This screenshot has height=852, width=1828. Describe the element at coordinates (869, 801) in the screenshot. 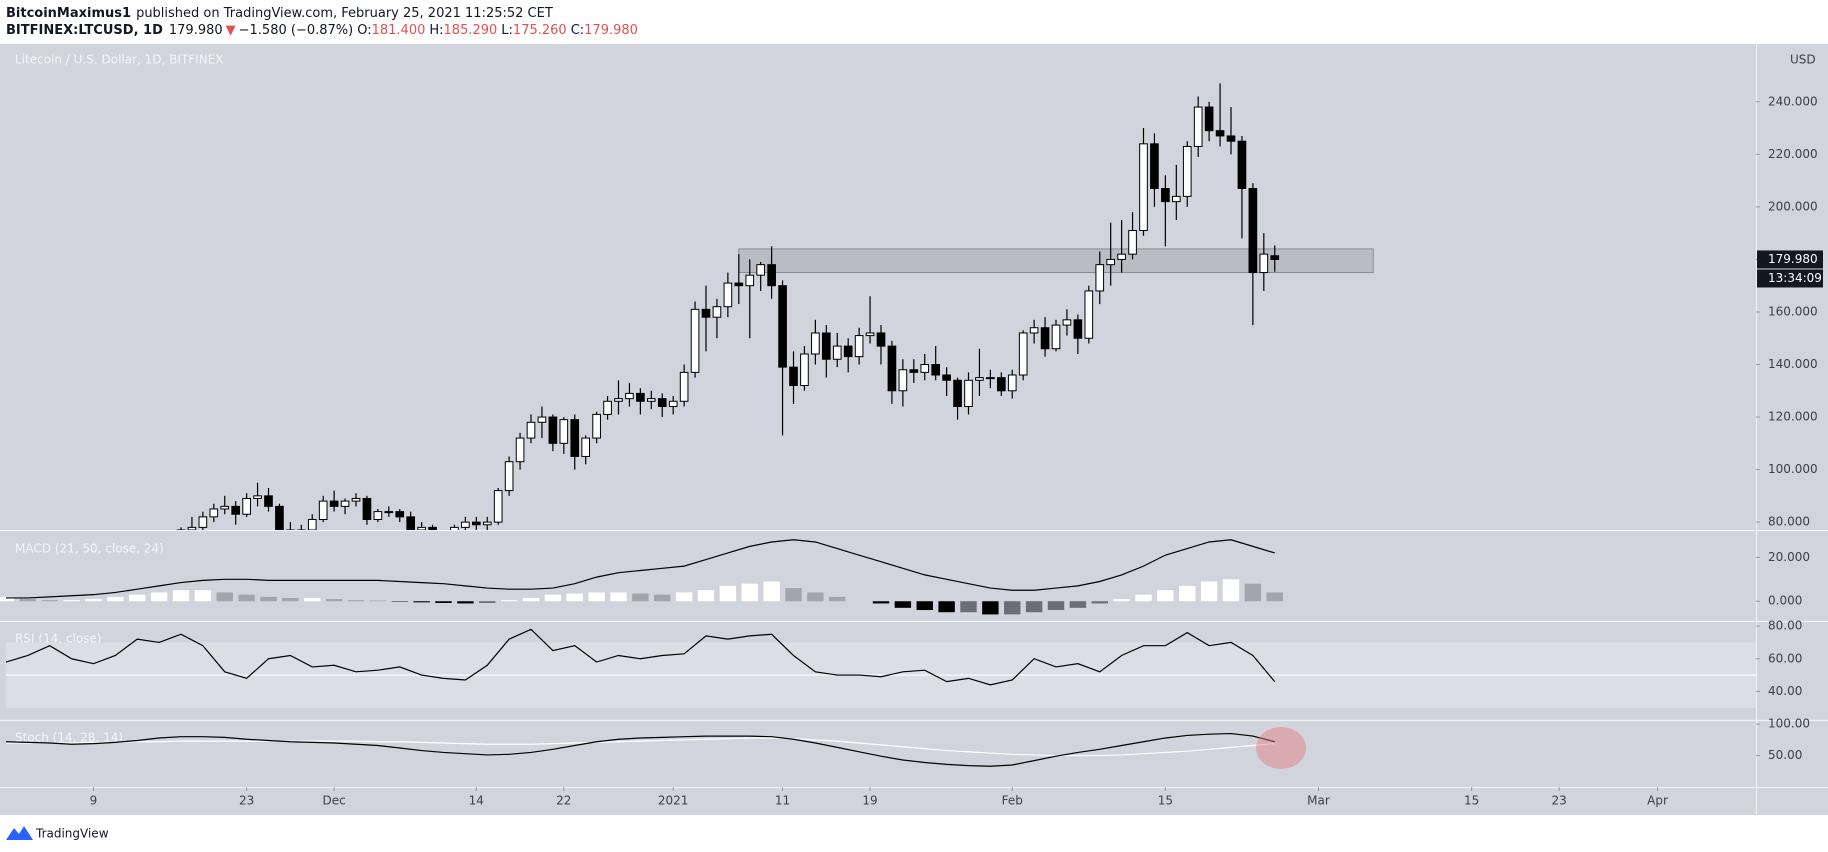

I see `x-tick-label: 19` at that location.